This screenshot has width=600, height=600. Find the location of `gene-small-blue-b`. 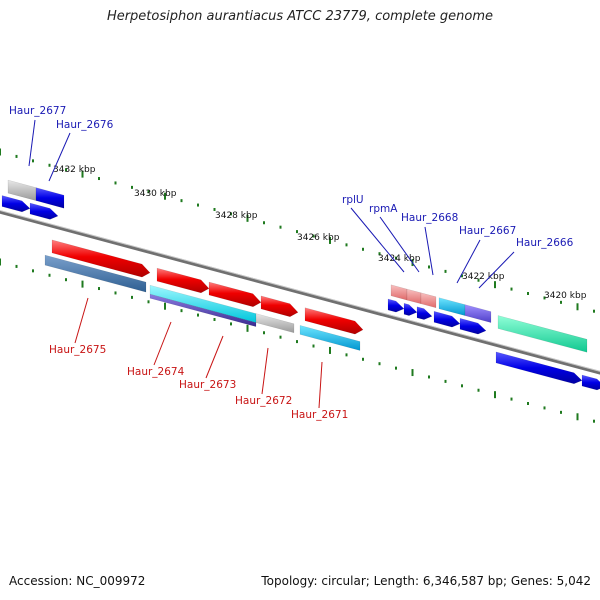

gene-small-blue-b is located at coordinates (410, 309).